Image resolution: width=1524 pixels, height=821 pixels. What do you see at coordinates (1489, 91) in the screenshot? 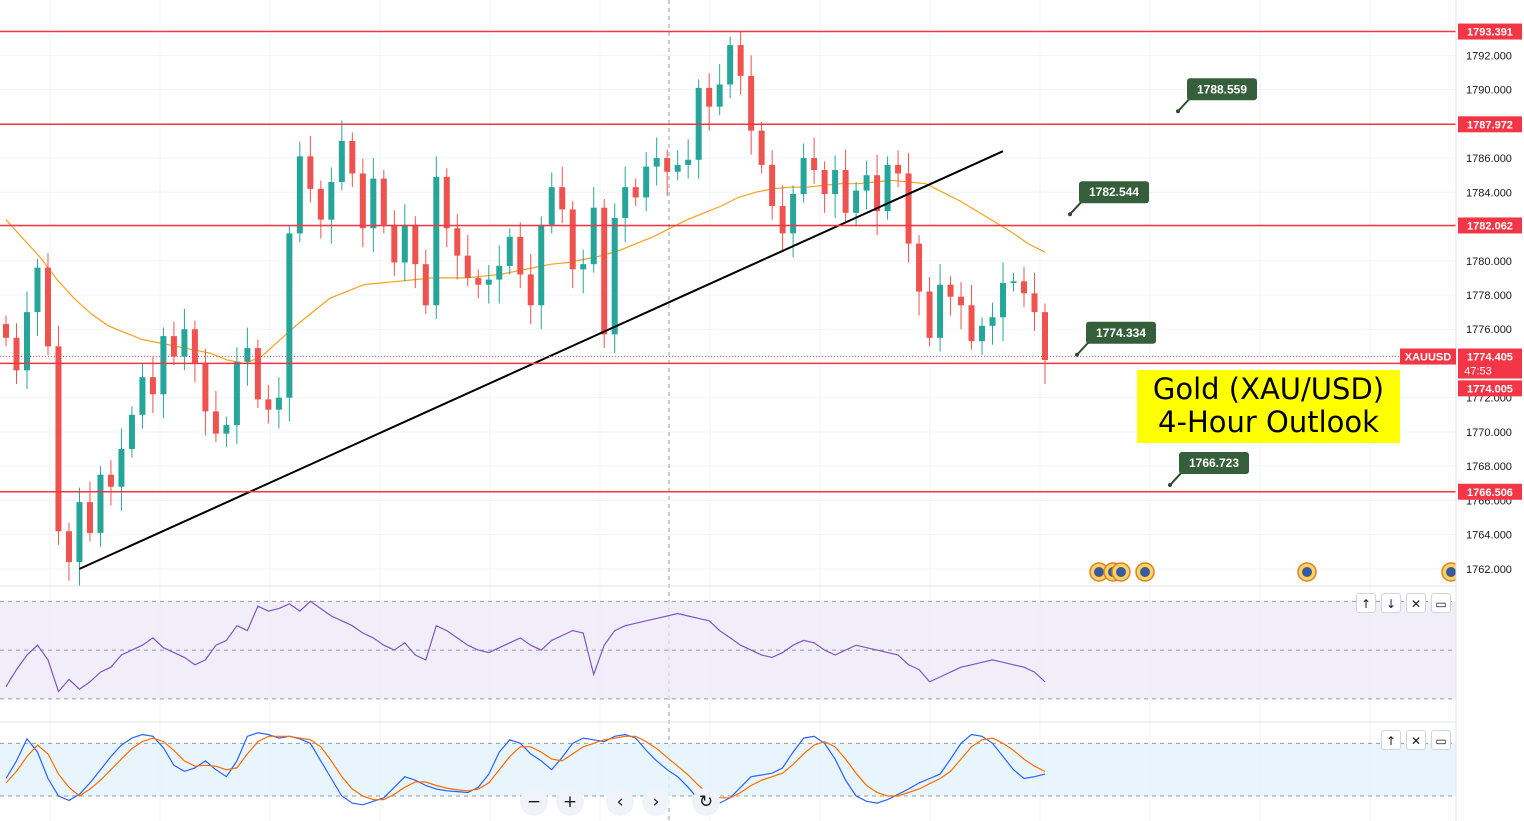
I see `price-tick-label: 1790.000` at bounding box center [1489, 91].